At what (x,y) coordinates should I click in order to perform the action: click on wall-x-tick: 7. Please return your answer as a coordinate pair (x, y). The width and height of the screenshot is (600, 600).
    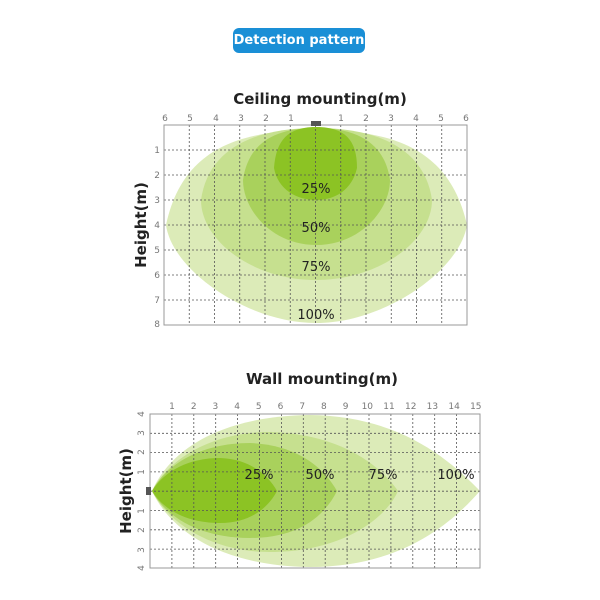
    Looking at the image, I should click on (302, 407).